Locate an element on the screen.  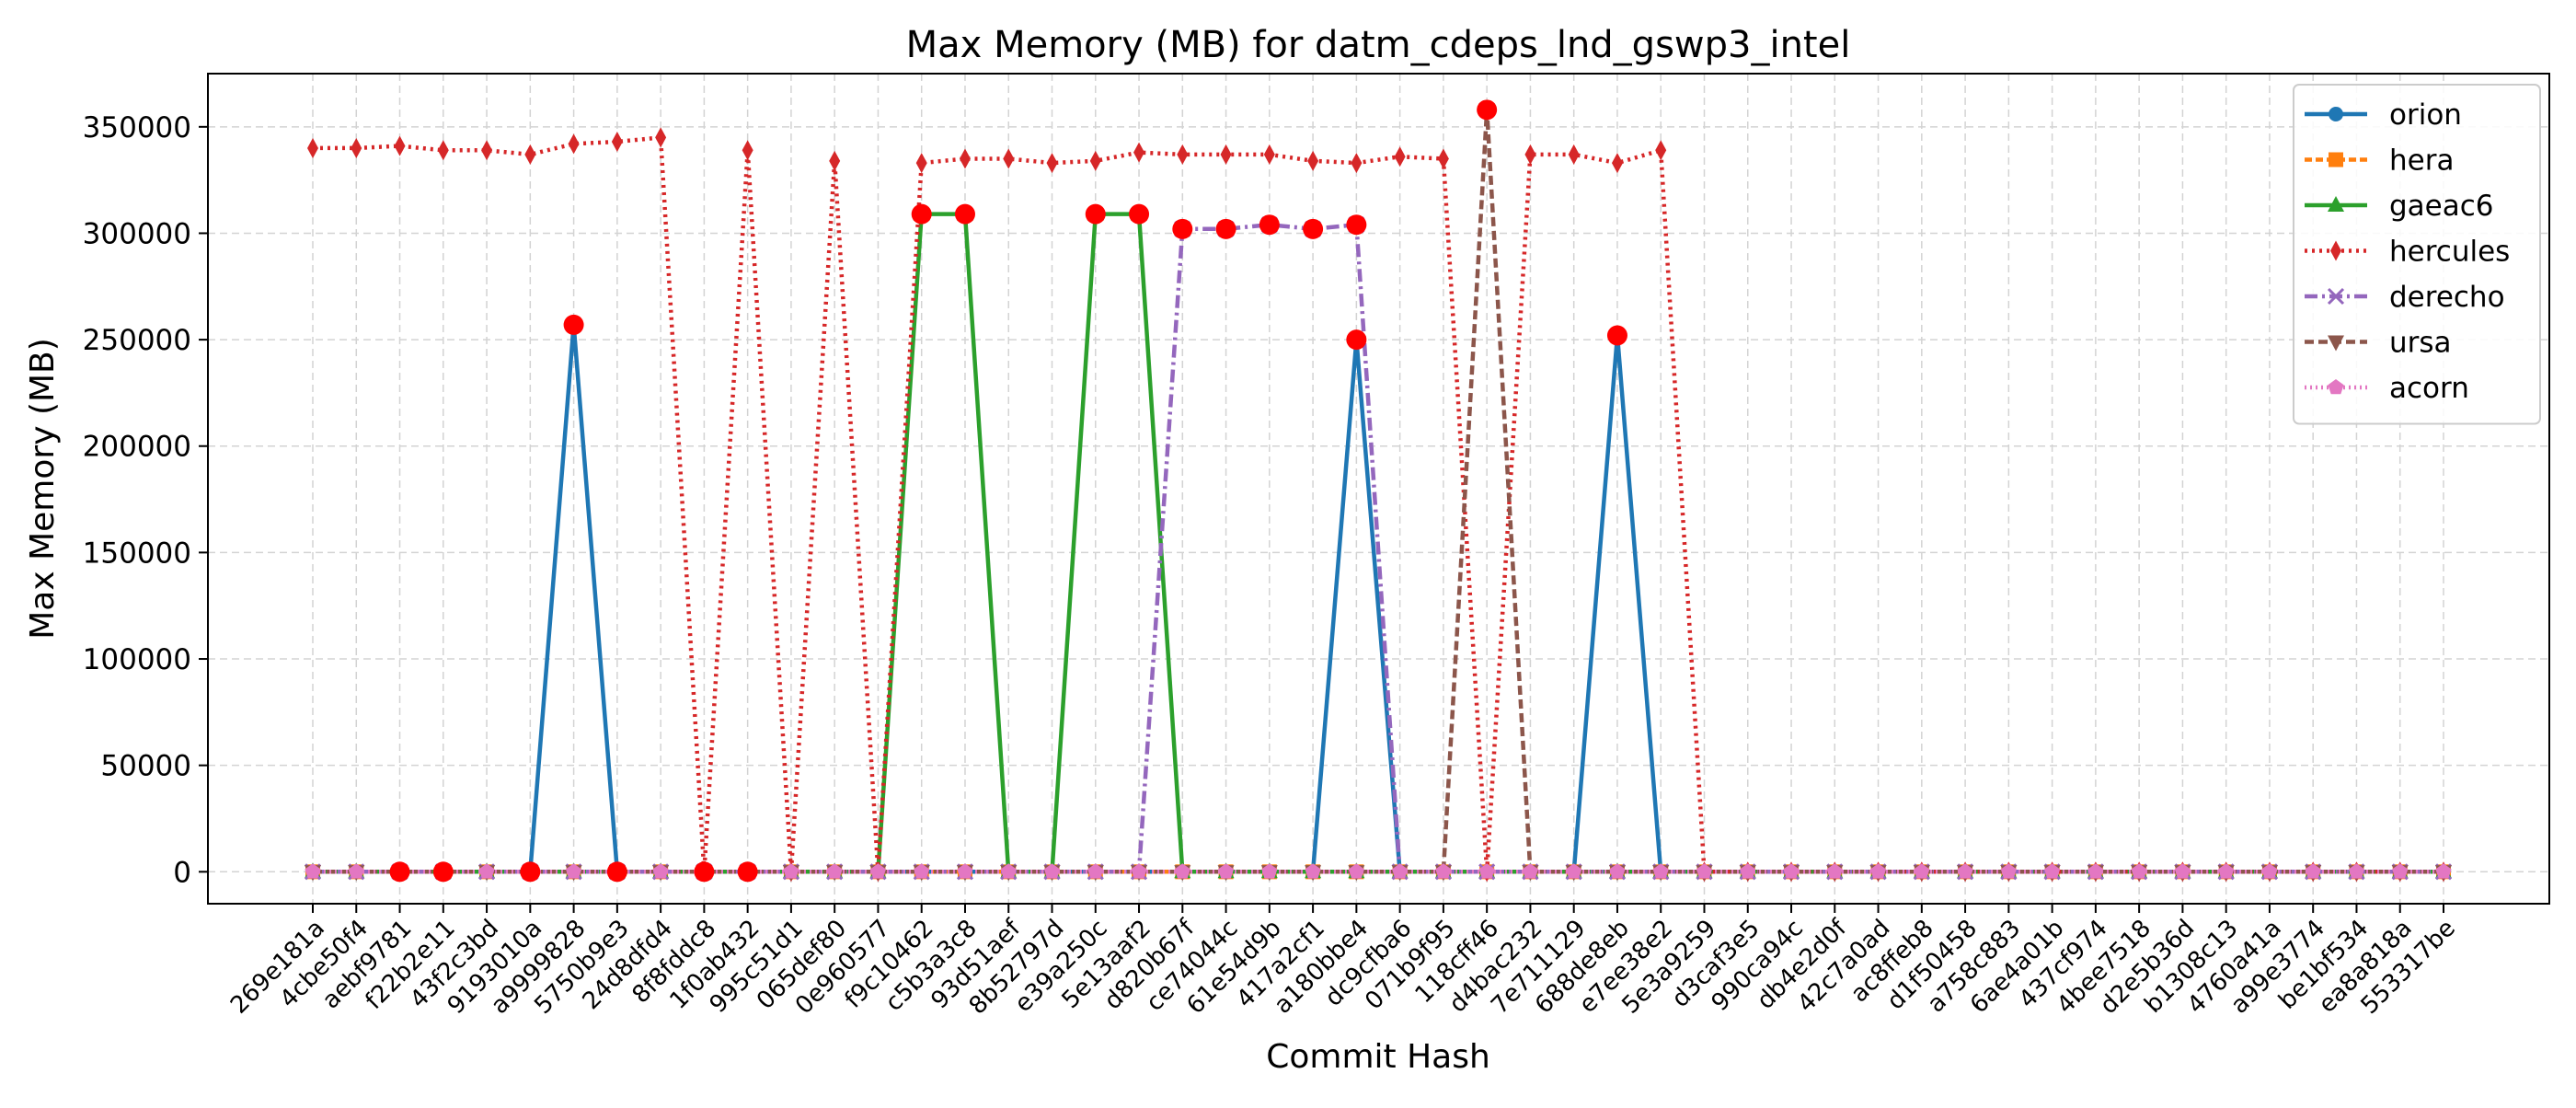
legend-item-orion: orion is located at coordinates (2383, 115).